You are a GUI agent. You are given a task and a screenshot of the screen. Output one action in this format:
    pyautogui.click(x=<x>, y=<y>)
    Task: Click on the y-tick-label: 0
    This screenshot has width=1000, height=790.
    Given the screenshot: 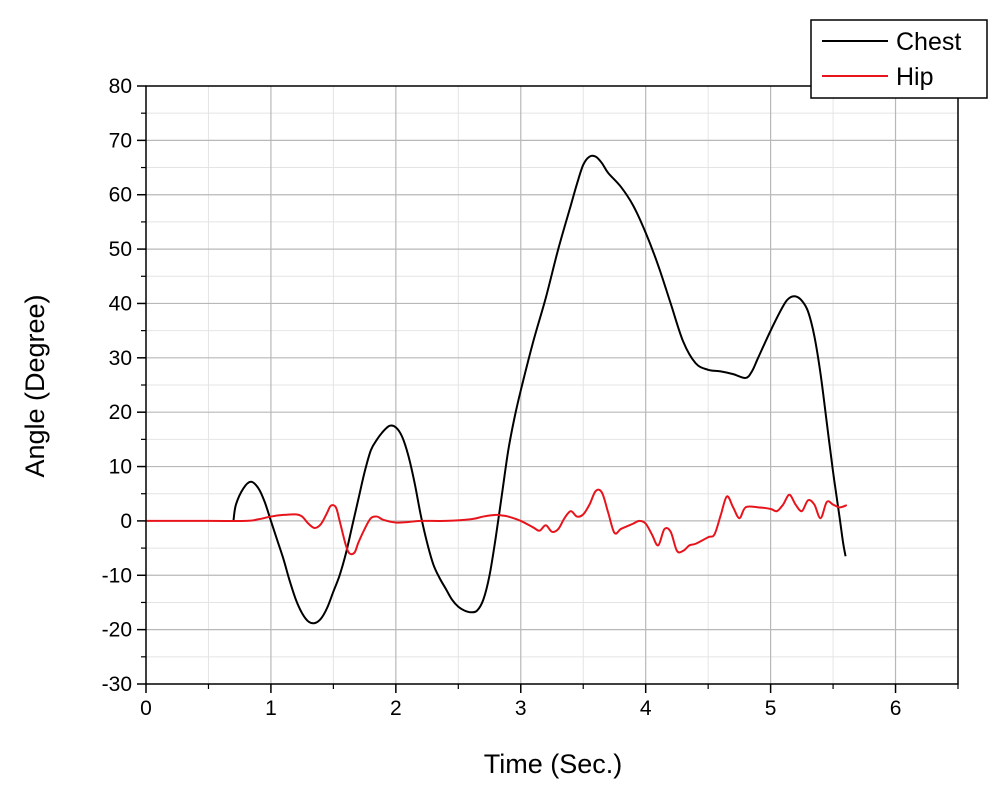 What is the action you would take?
    pyautogui.click(x=126, y=521)
    